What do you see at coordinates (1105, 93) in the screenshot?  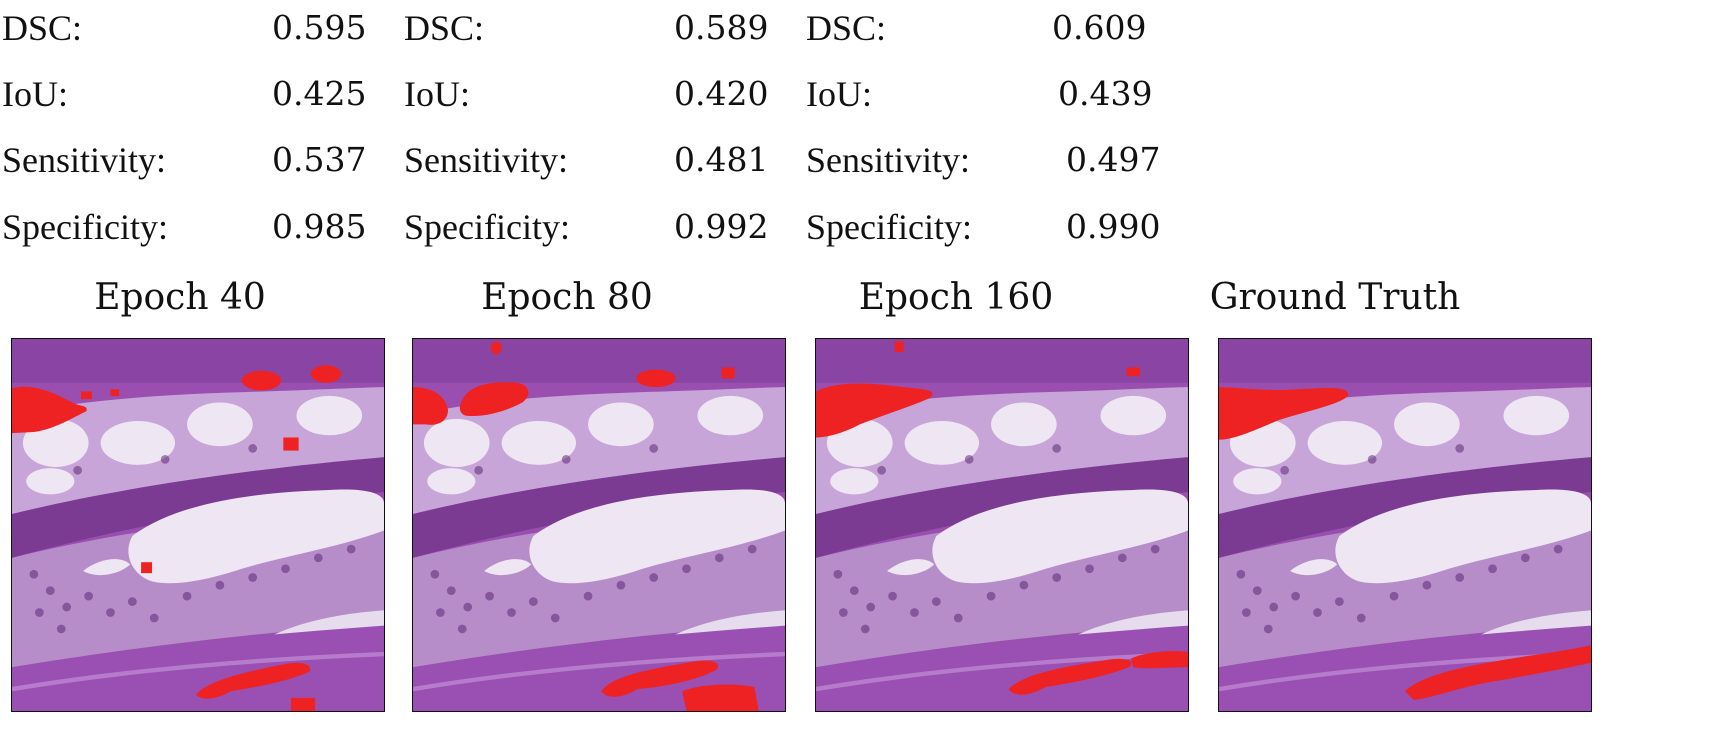 I see `metric-value: 0.439` at bounding box center [1105, 93].